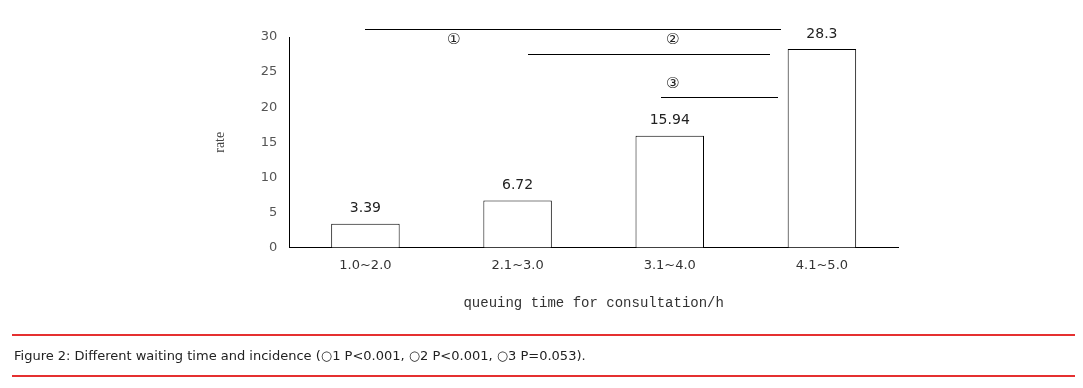 The image size is (1083, 388). What do you see at coordinates (669, 119) in the screenshot?
I see `data-label: 15.94` at bounding box center [669, 119].